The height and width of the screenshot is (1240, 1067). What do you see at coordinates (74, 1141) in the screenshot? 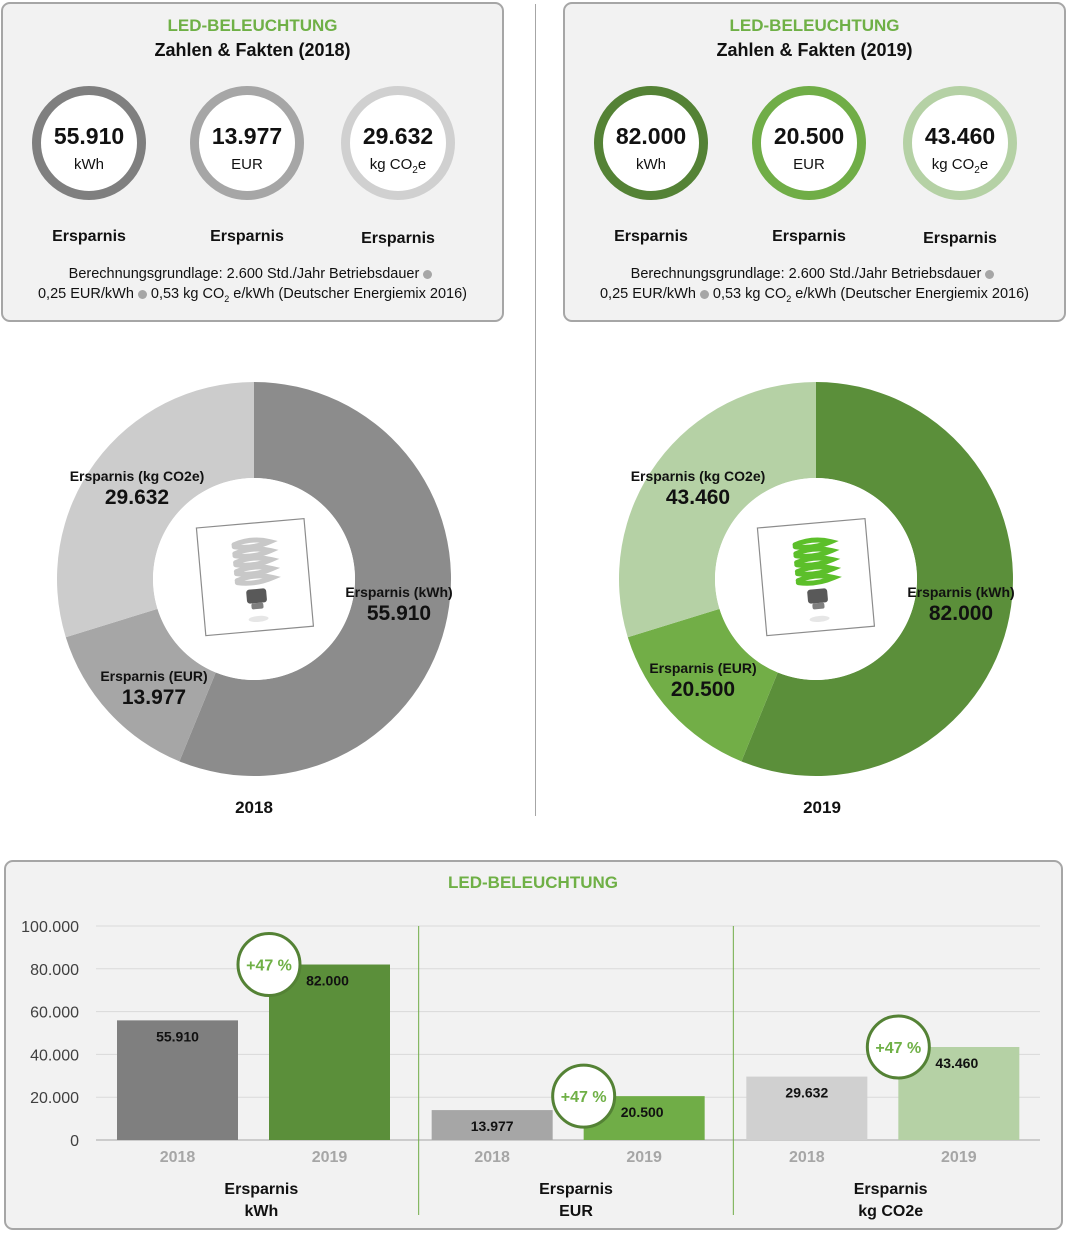
I see `y-tick-label: 0` at bounding box center [74, 1141].